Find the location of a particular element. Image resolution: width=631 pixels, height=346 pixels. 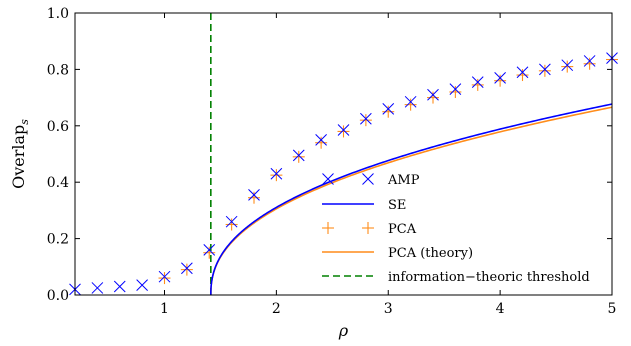

x-tick-label: 1 is located at coordinates (164, 309).